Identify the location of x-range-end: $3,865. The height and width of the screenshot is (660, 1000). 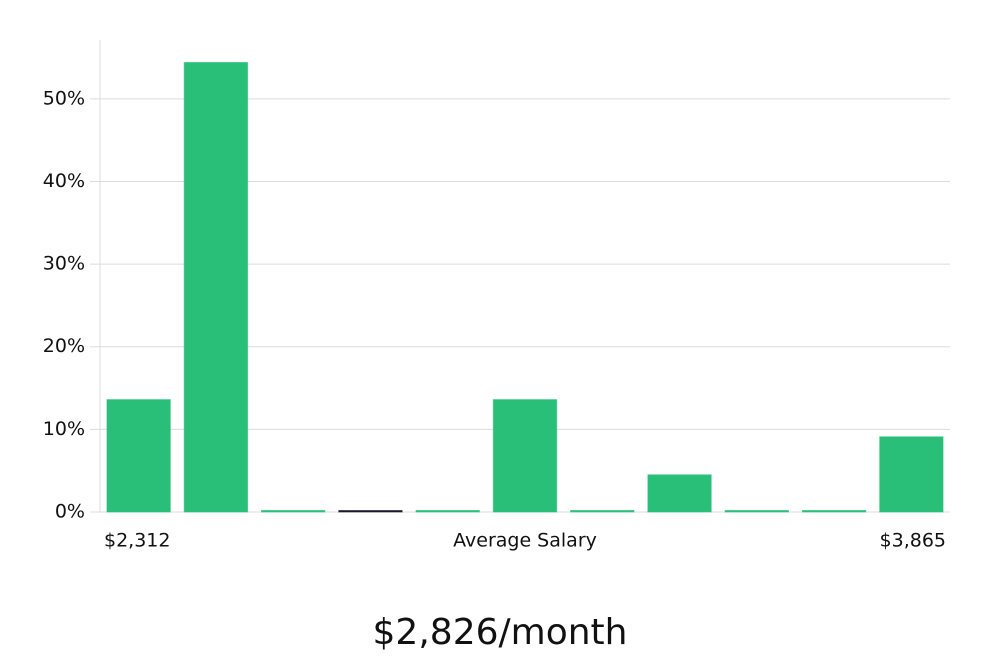
(913, 541).